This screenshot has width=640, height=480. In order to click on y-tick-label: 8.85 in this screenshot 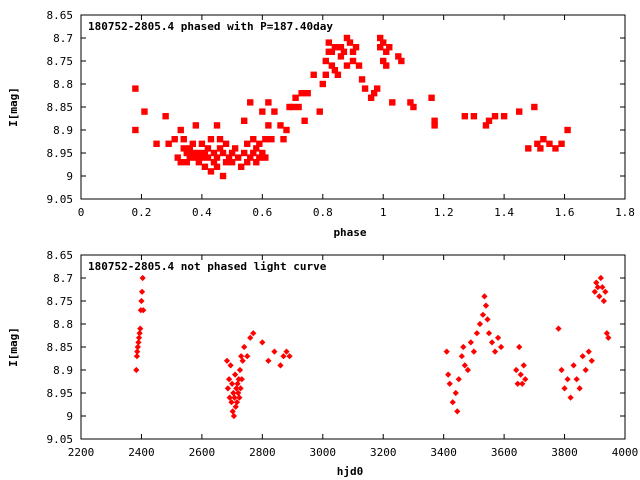, I will do `click(60, 347)`.